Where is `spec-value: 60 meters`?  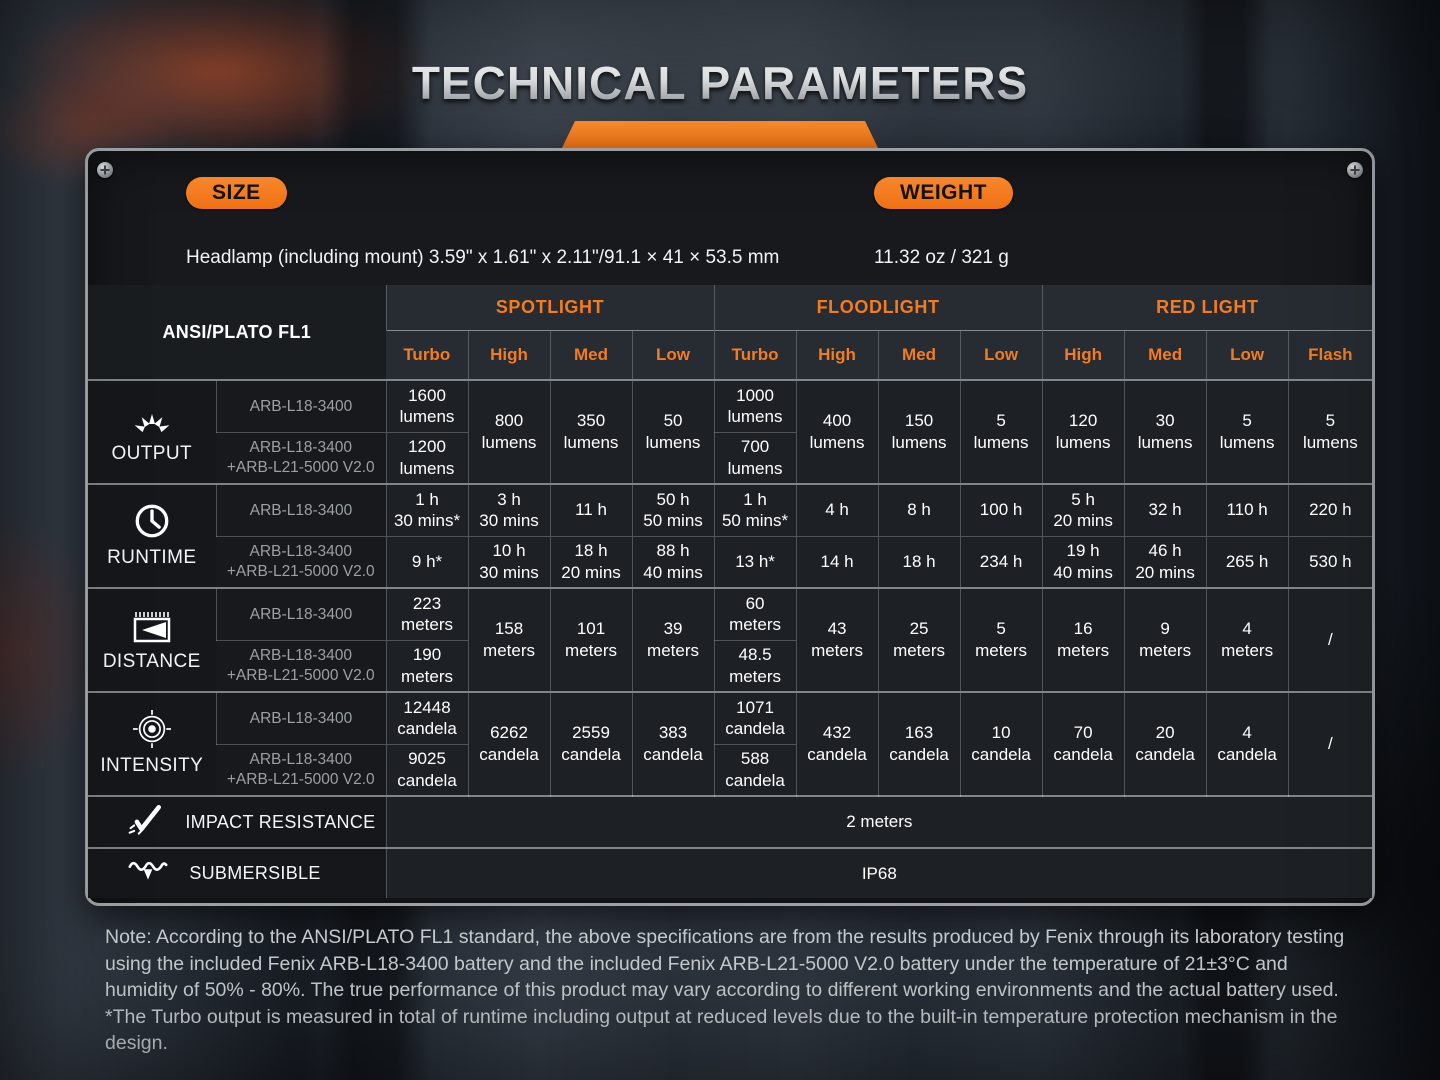 spec-value: 60 meters is located at coordinates (755, 614).